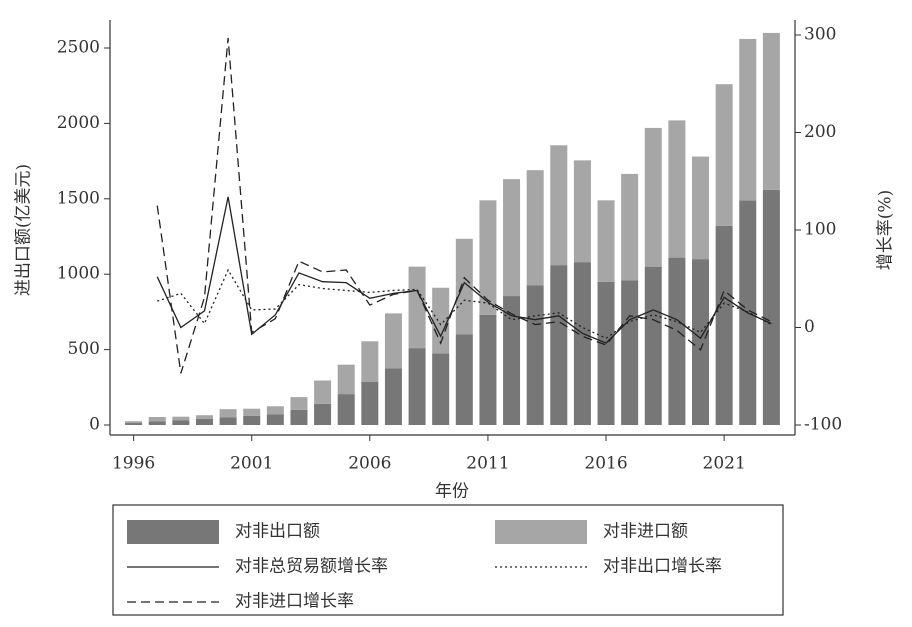  I want to click on y2-tick-label: 100, so click(820, 230).